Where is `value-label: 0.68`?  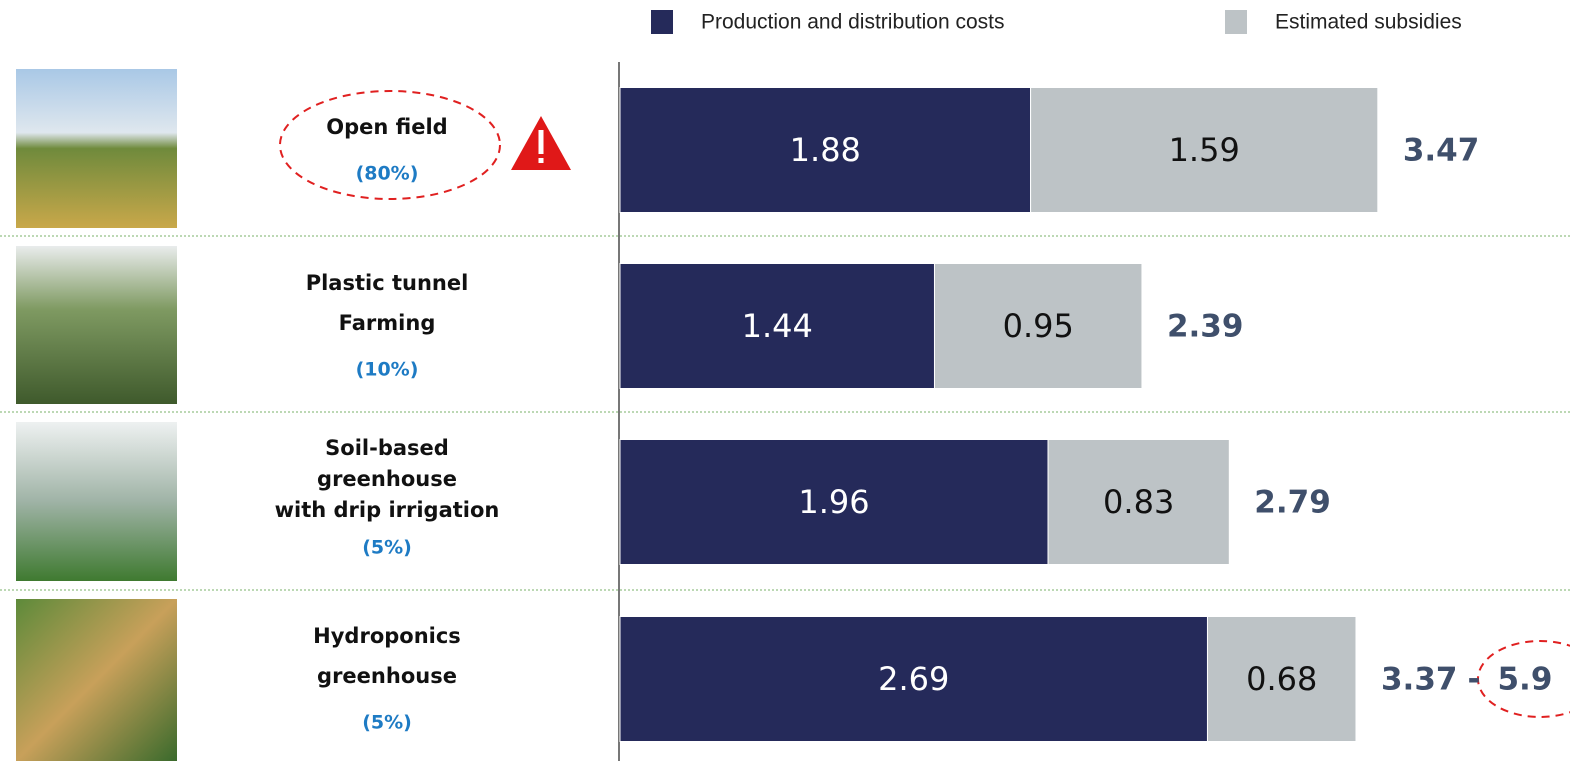 value-label: 0.68 is located at coordinates (1281, 679).